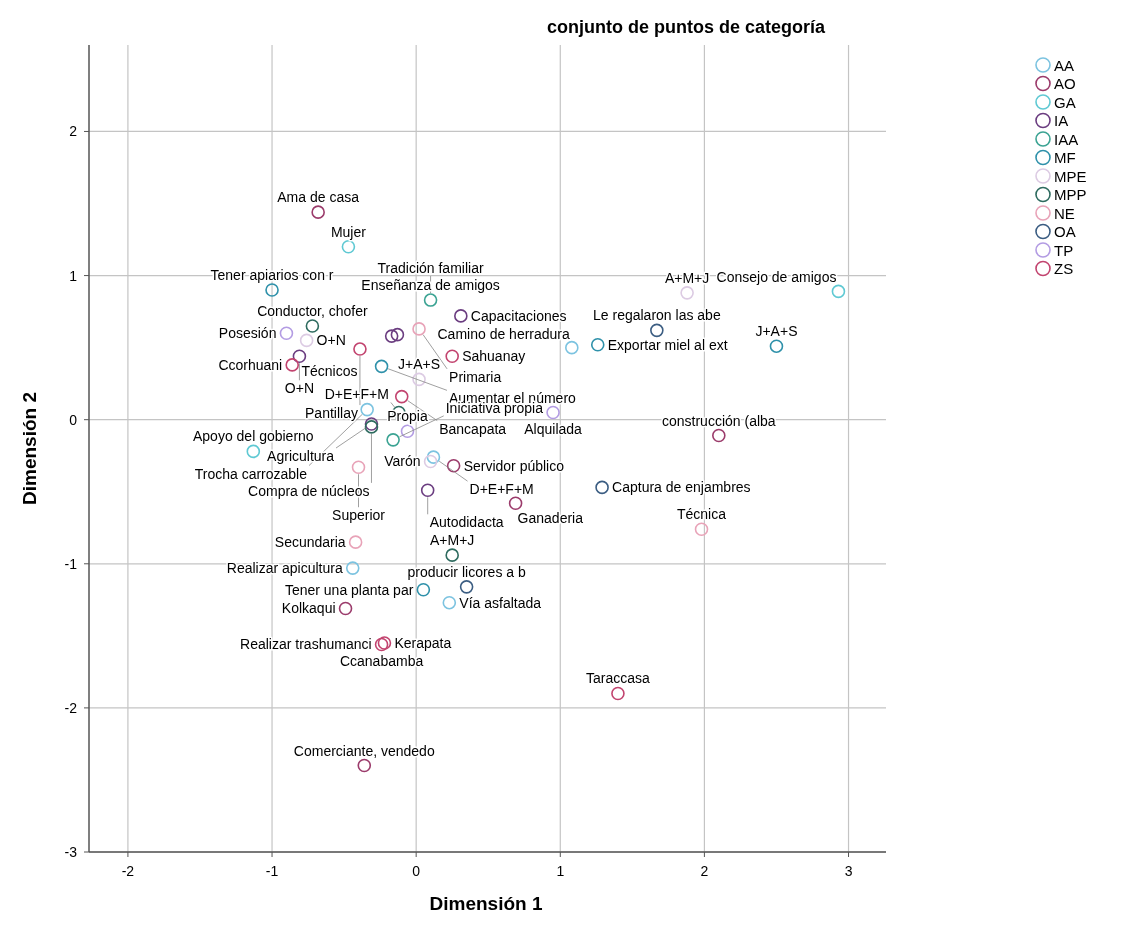 This screenshot has height=936, width=1137. What do you see at coordinates (776, 277) in the screenshot?
I see `annotation: Consejo de amigos` at bounding box center [776, 277].